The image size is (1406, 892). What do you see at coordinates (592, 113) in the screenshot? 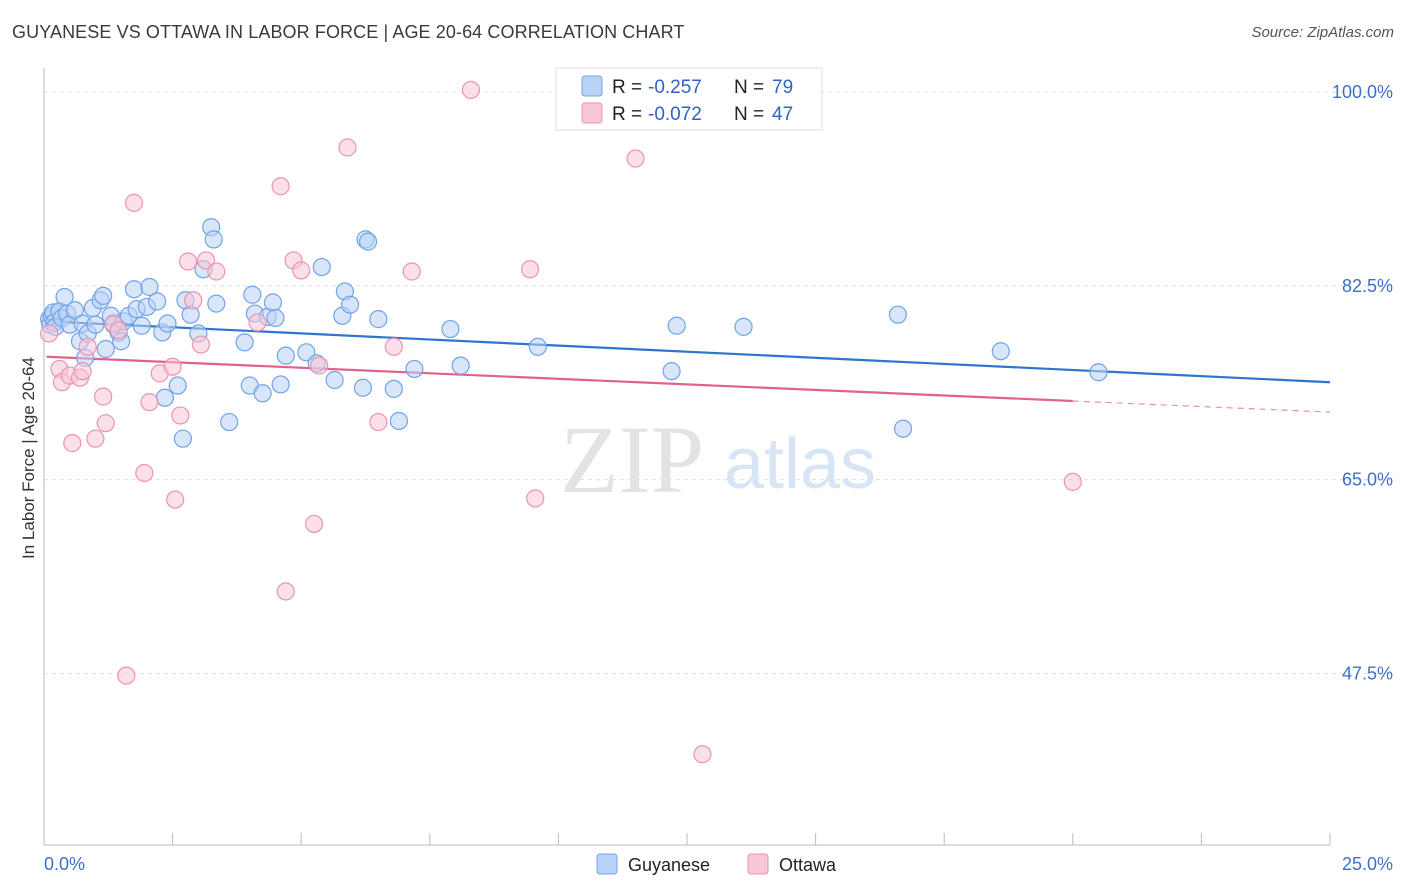
I see `legend-swatch-ottawa` at bounding box center [592, 113].